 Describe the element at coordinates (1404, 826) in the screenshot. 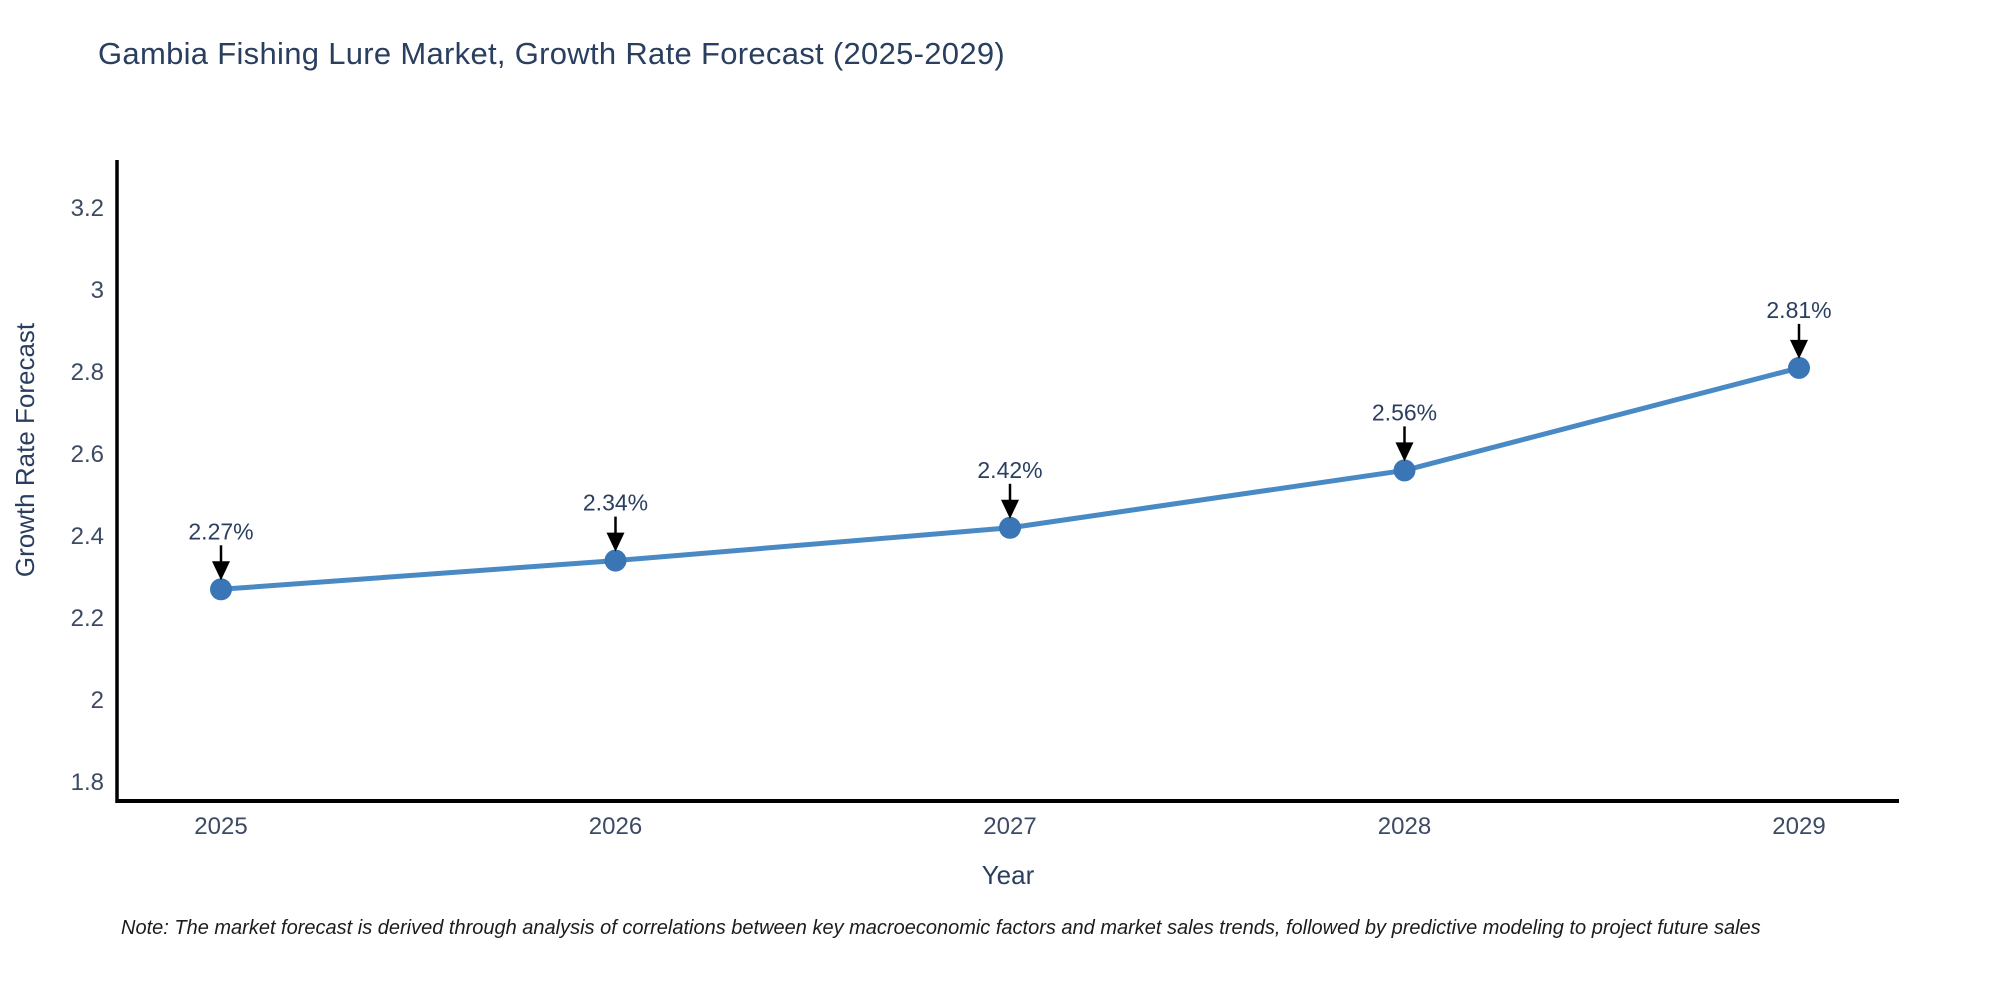

I see `x-tick-label: 2028` at that location.